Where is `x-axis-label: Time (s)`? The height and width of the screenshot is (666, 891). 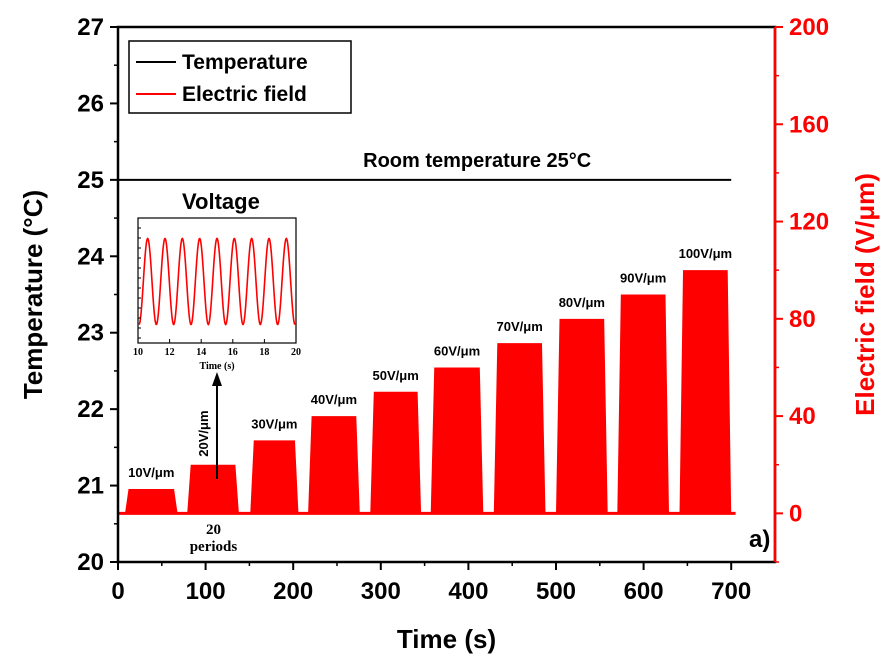 x-axis-label: Time (s) is located at coordinates (446, 639).